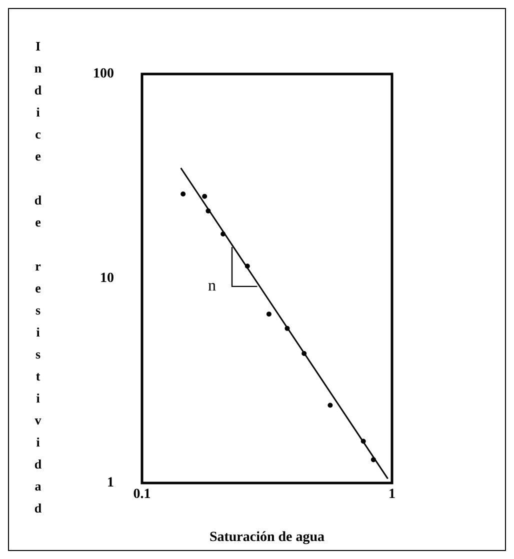  Describe the element at coordinates (103, 74) in the screenshot. I see `y-tick-label: 100` at that location.